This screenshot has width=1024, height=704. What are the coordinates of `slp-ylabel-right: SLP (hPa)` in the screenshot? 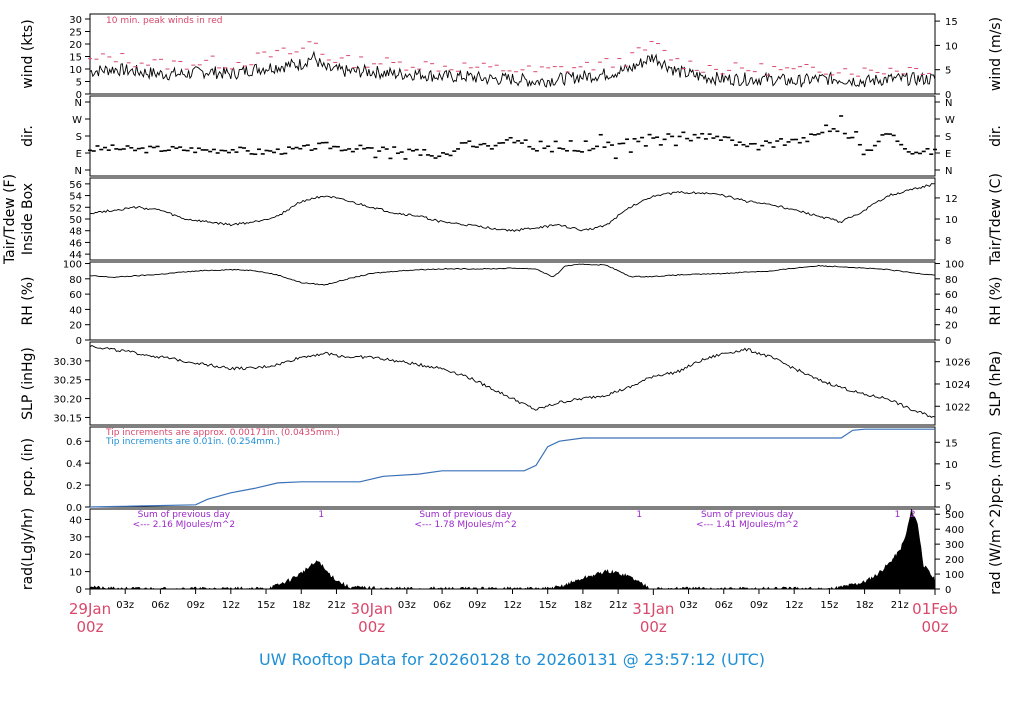 It's located at (996, 384).